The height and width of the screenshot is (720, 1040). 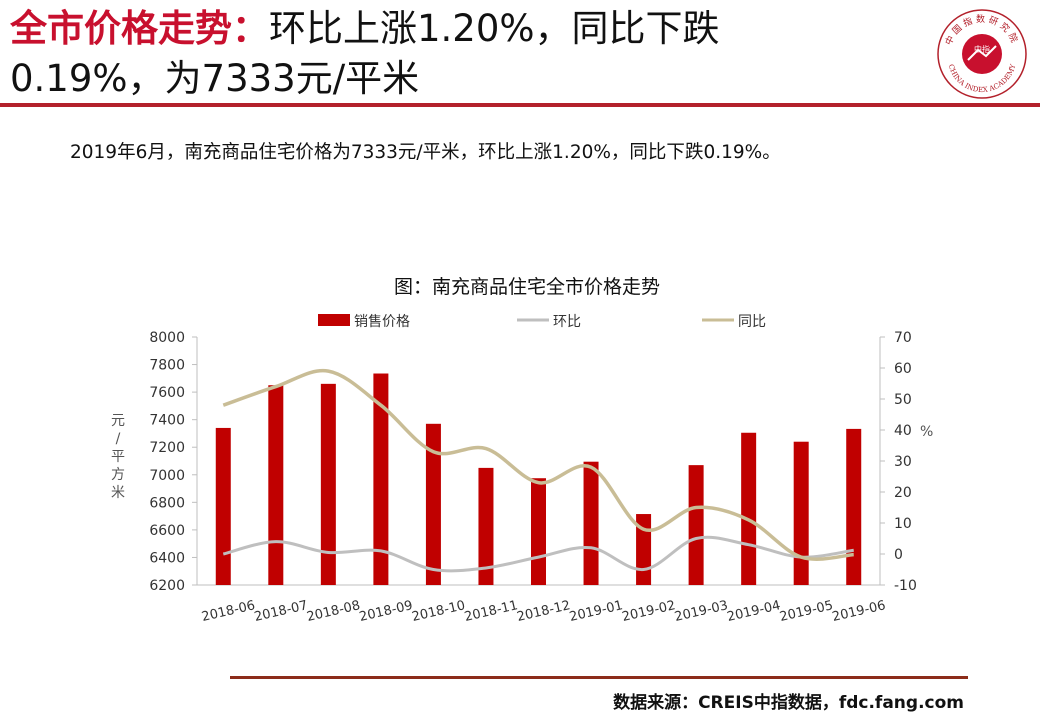 I want to click on y-axis-label: 元/平方米, so click(x=118, y=457).